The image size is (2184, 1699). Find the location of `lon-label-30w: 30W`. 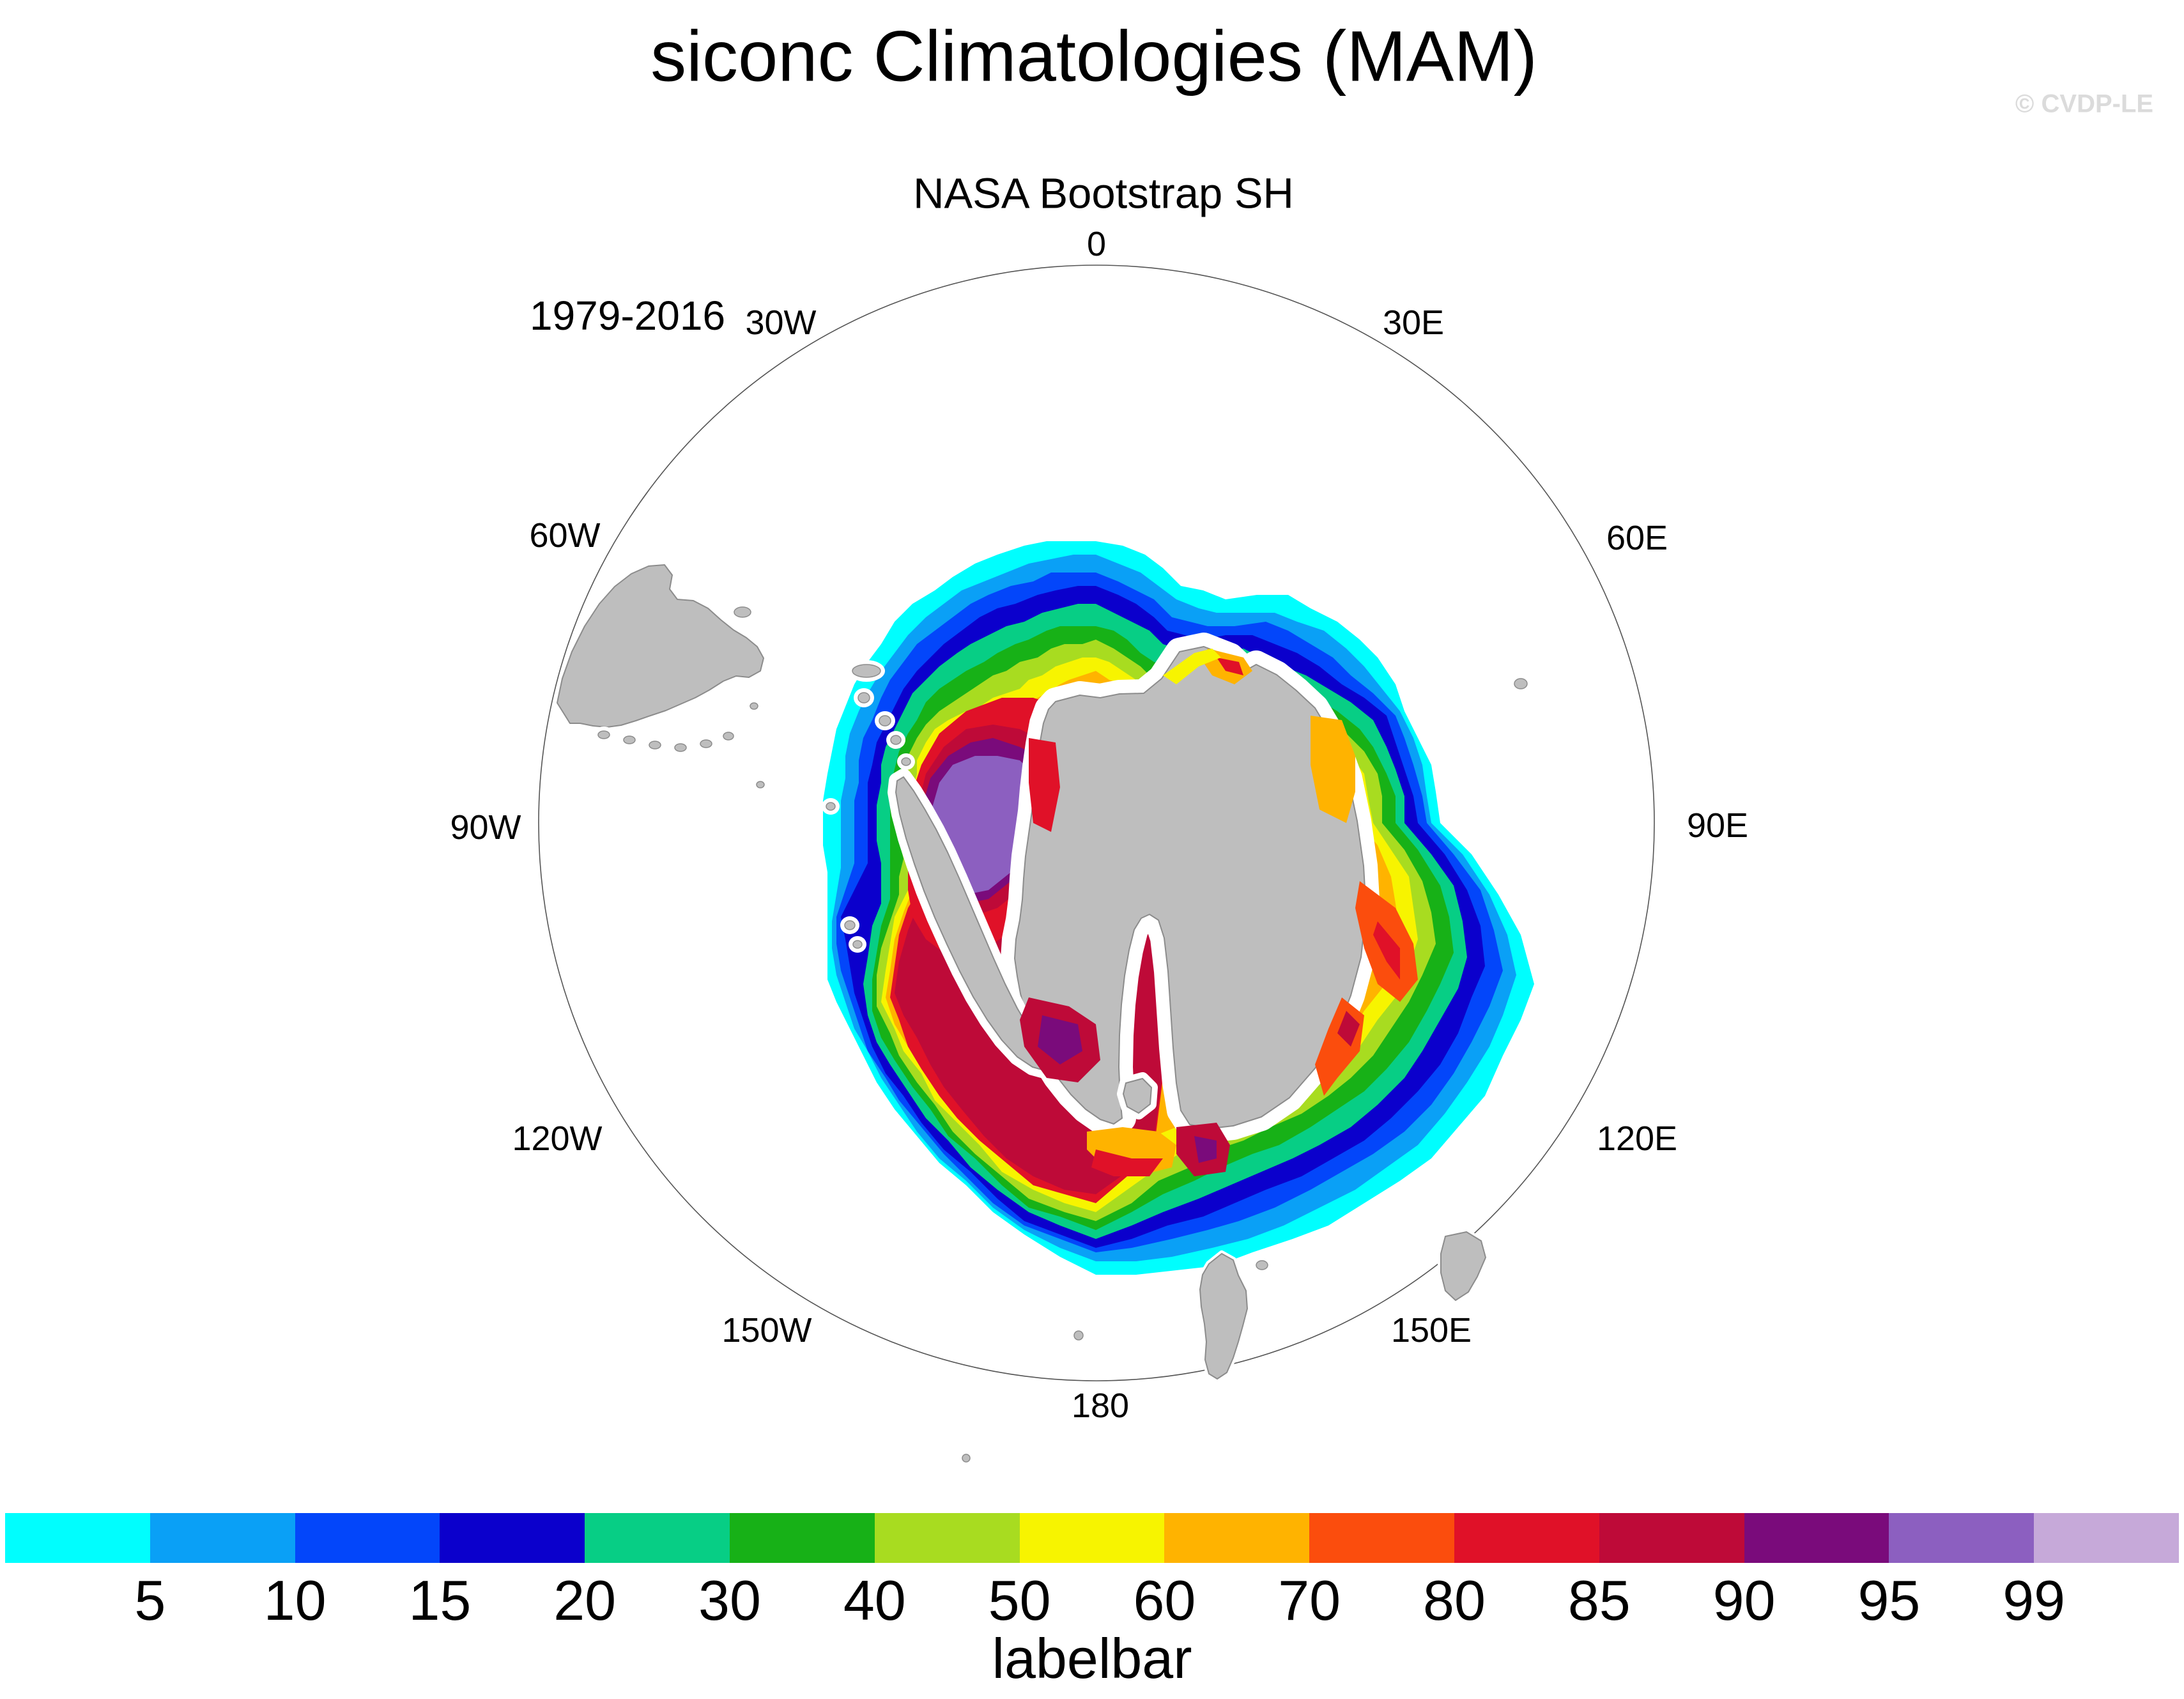

lon-label-30w: 30W is located at coordinates (781, 323).